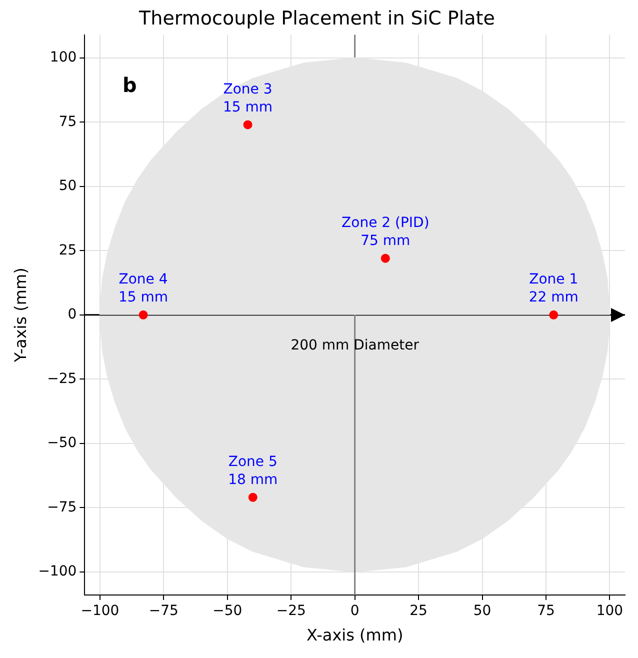  I want to click on y-tick-label: 50, so click(67, 186).